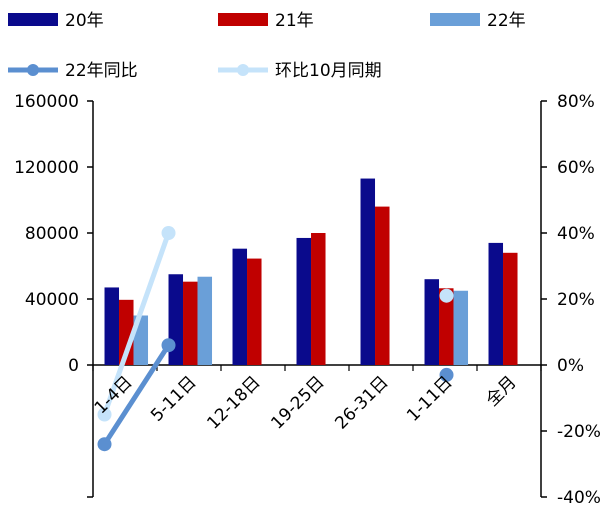  Describe the element at coordinates (46, 168) in the screenshot. I see `left-tick-label: 120000` at that location.